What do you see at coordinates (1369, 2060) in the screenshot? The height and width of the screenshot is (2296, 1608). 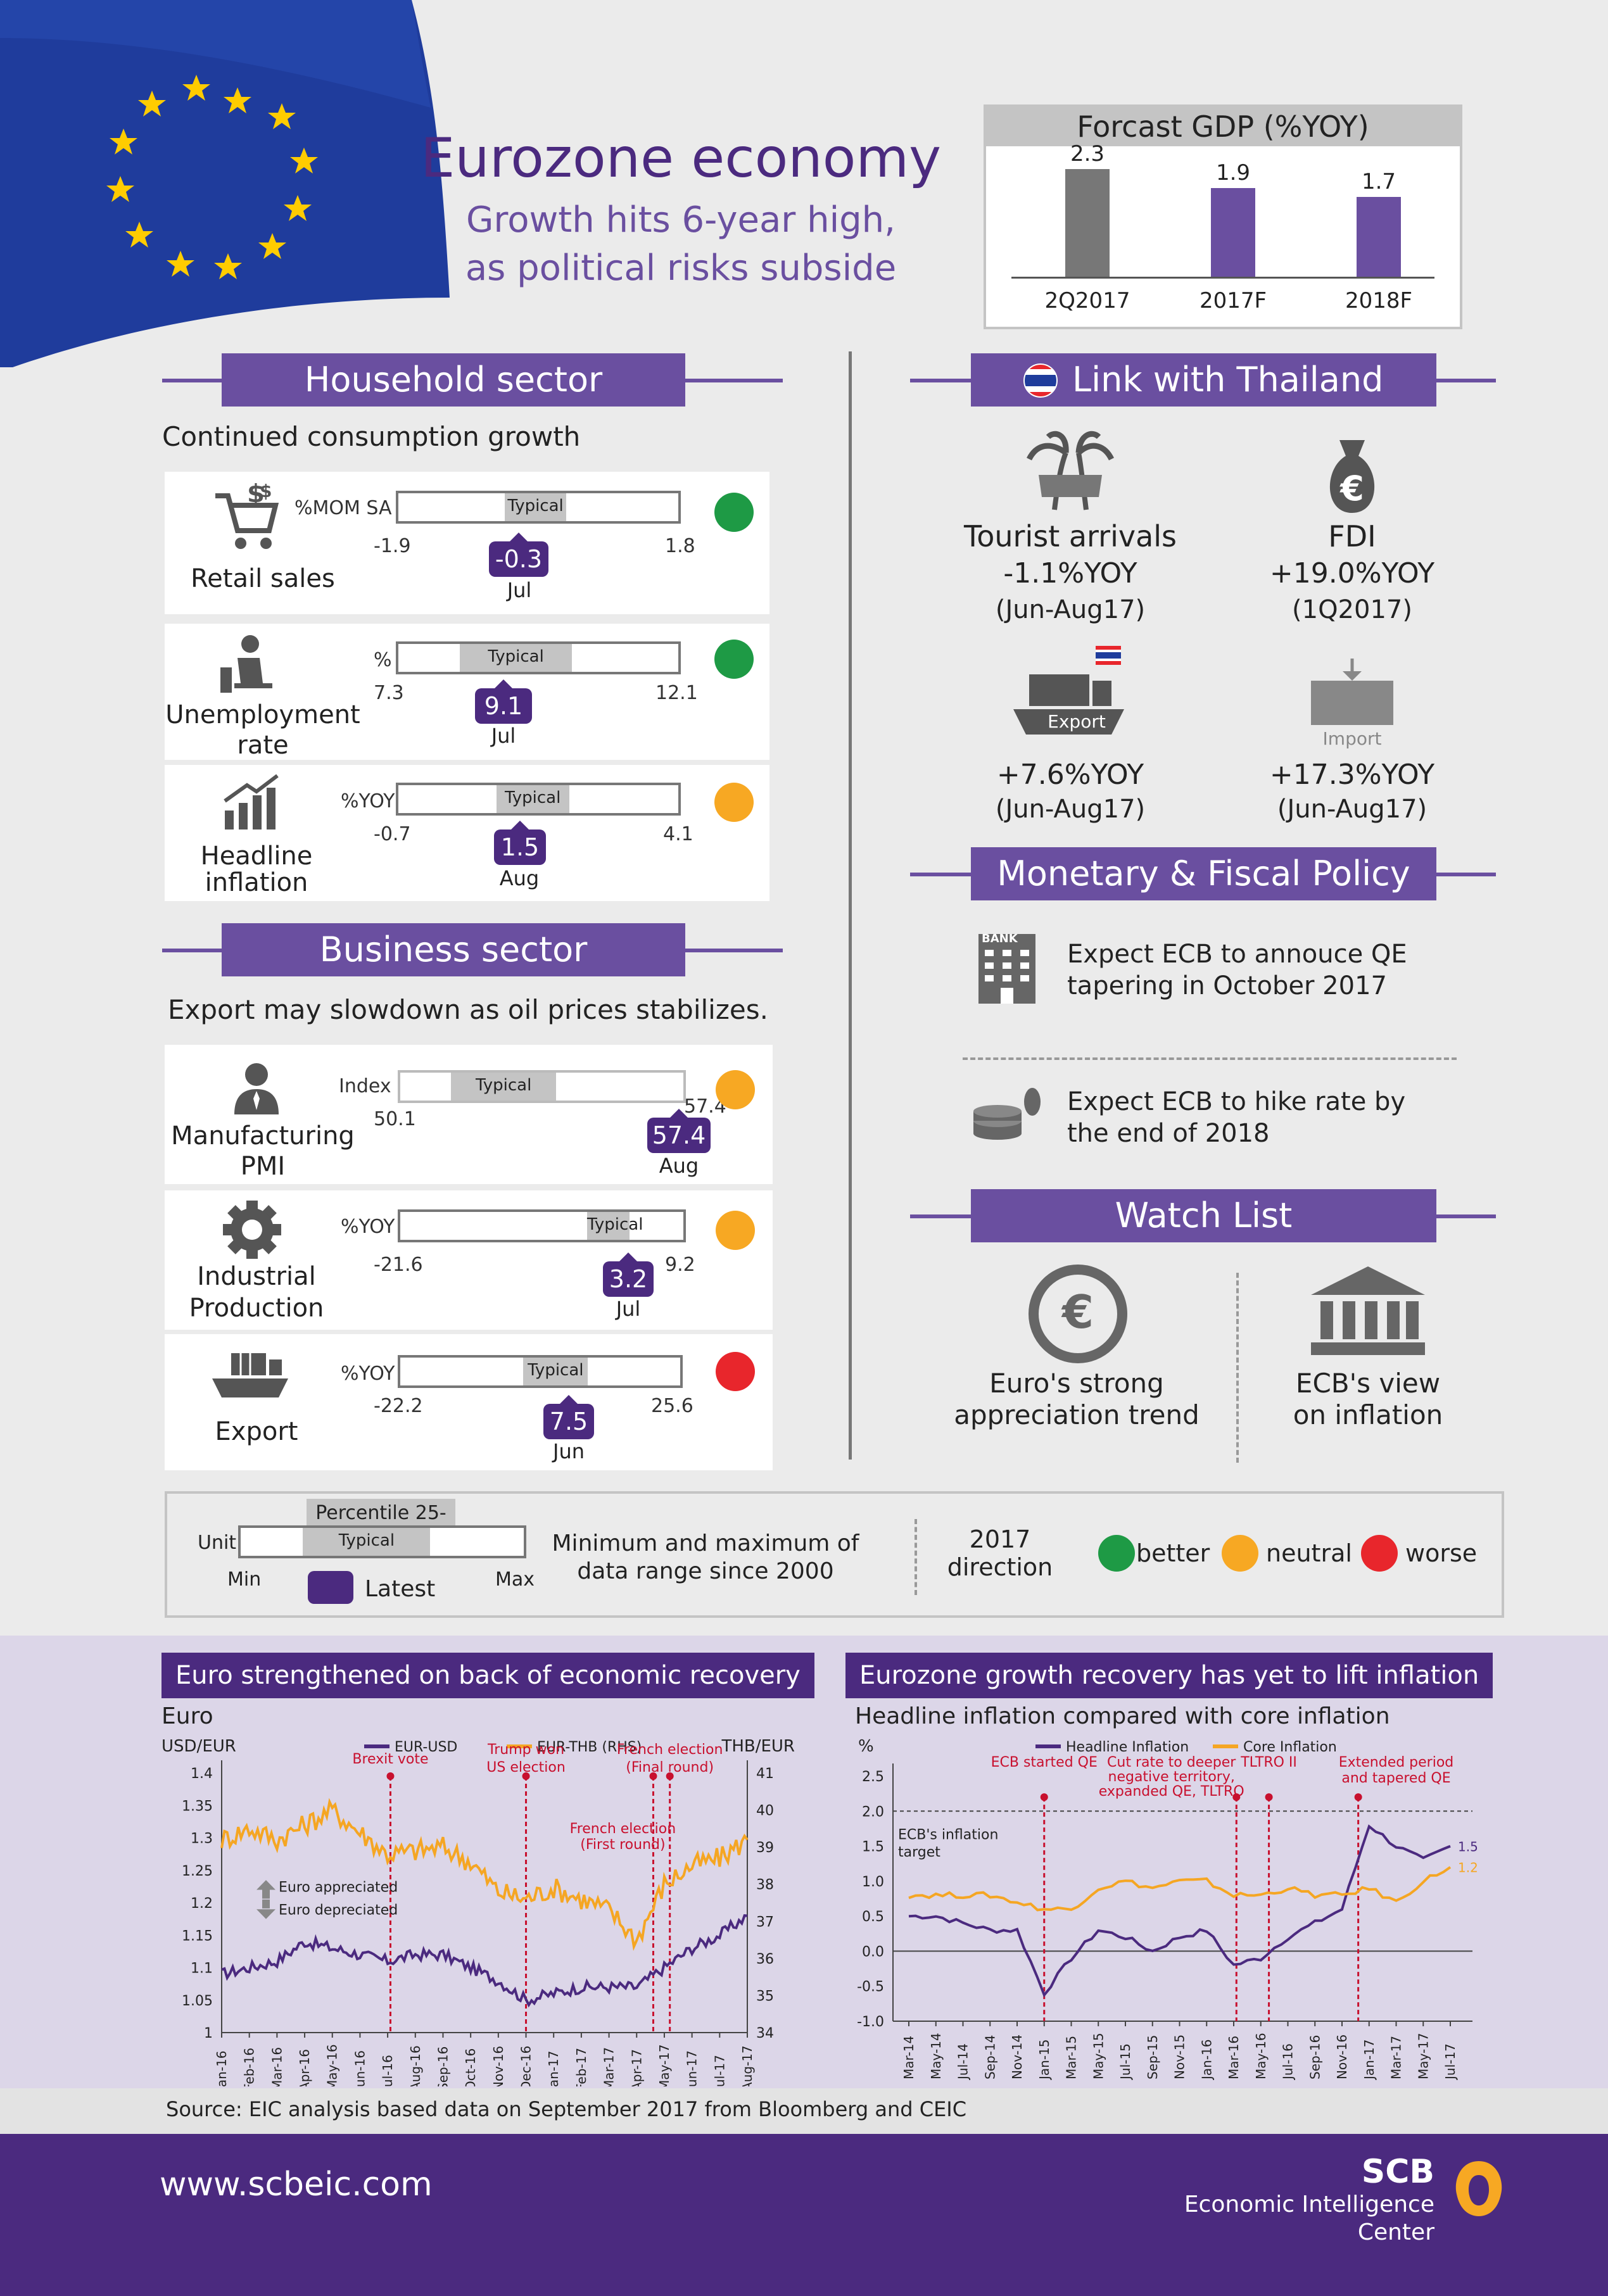 I see `chart2-xtick-Jan-17: Jan-17` at bounding box center [1369, 2060].